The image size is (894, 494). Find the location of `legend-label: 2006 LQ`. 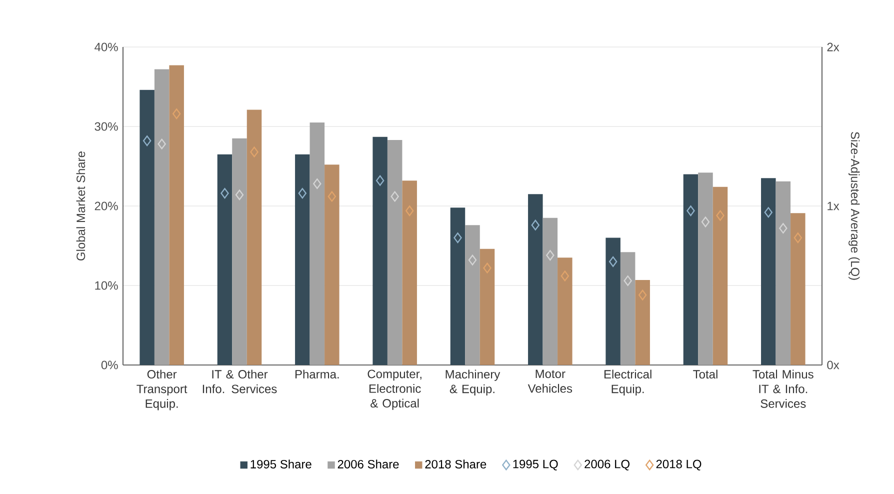

legend-label: 2006 LQ is located at coordinates (607, 465).